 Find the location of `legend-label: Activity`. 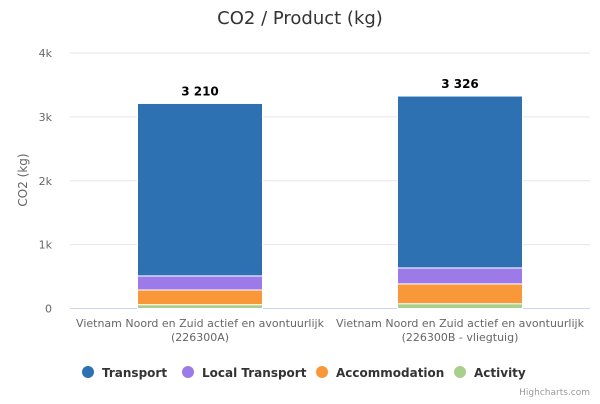

legend-label: Activity is located at coordinates (500, 373).